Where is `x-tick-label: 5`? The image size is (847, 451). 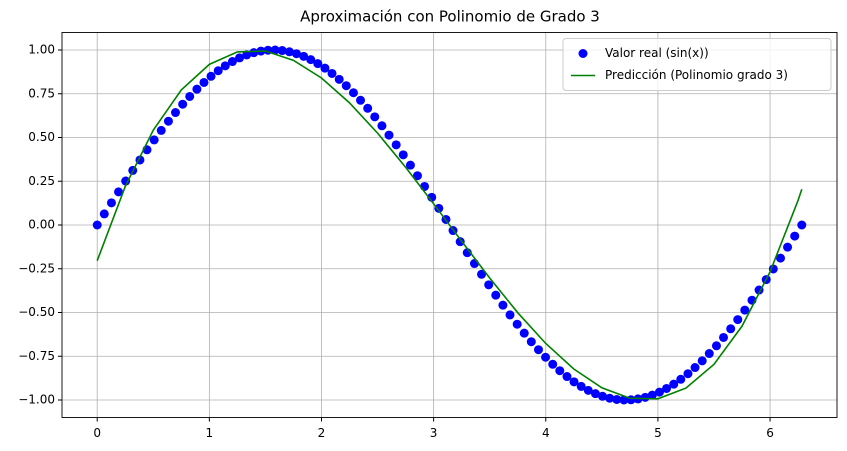 x-tick-label: 5 is located at coordinates (658, 433).